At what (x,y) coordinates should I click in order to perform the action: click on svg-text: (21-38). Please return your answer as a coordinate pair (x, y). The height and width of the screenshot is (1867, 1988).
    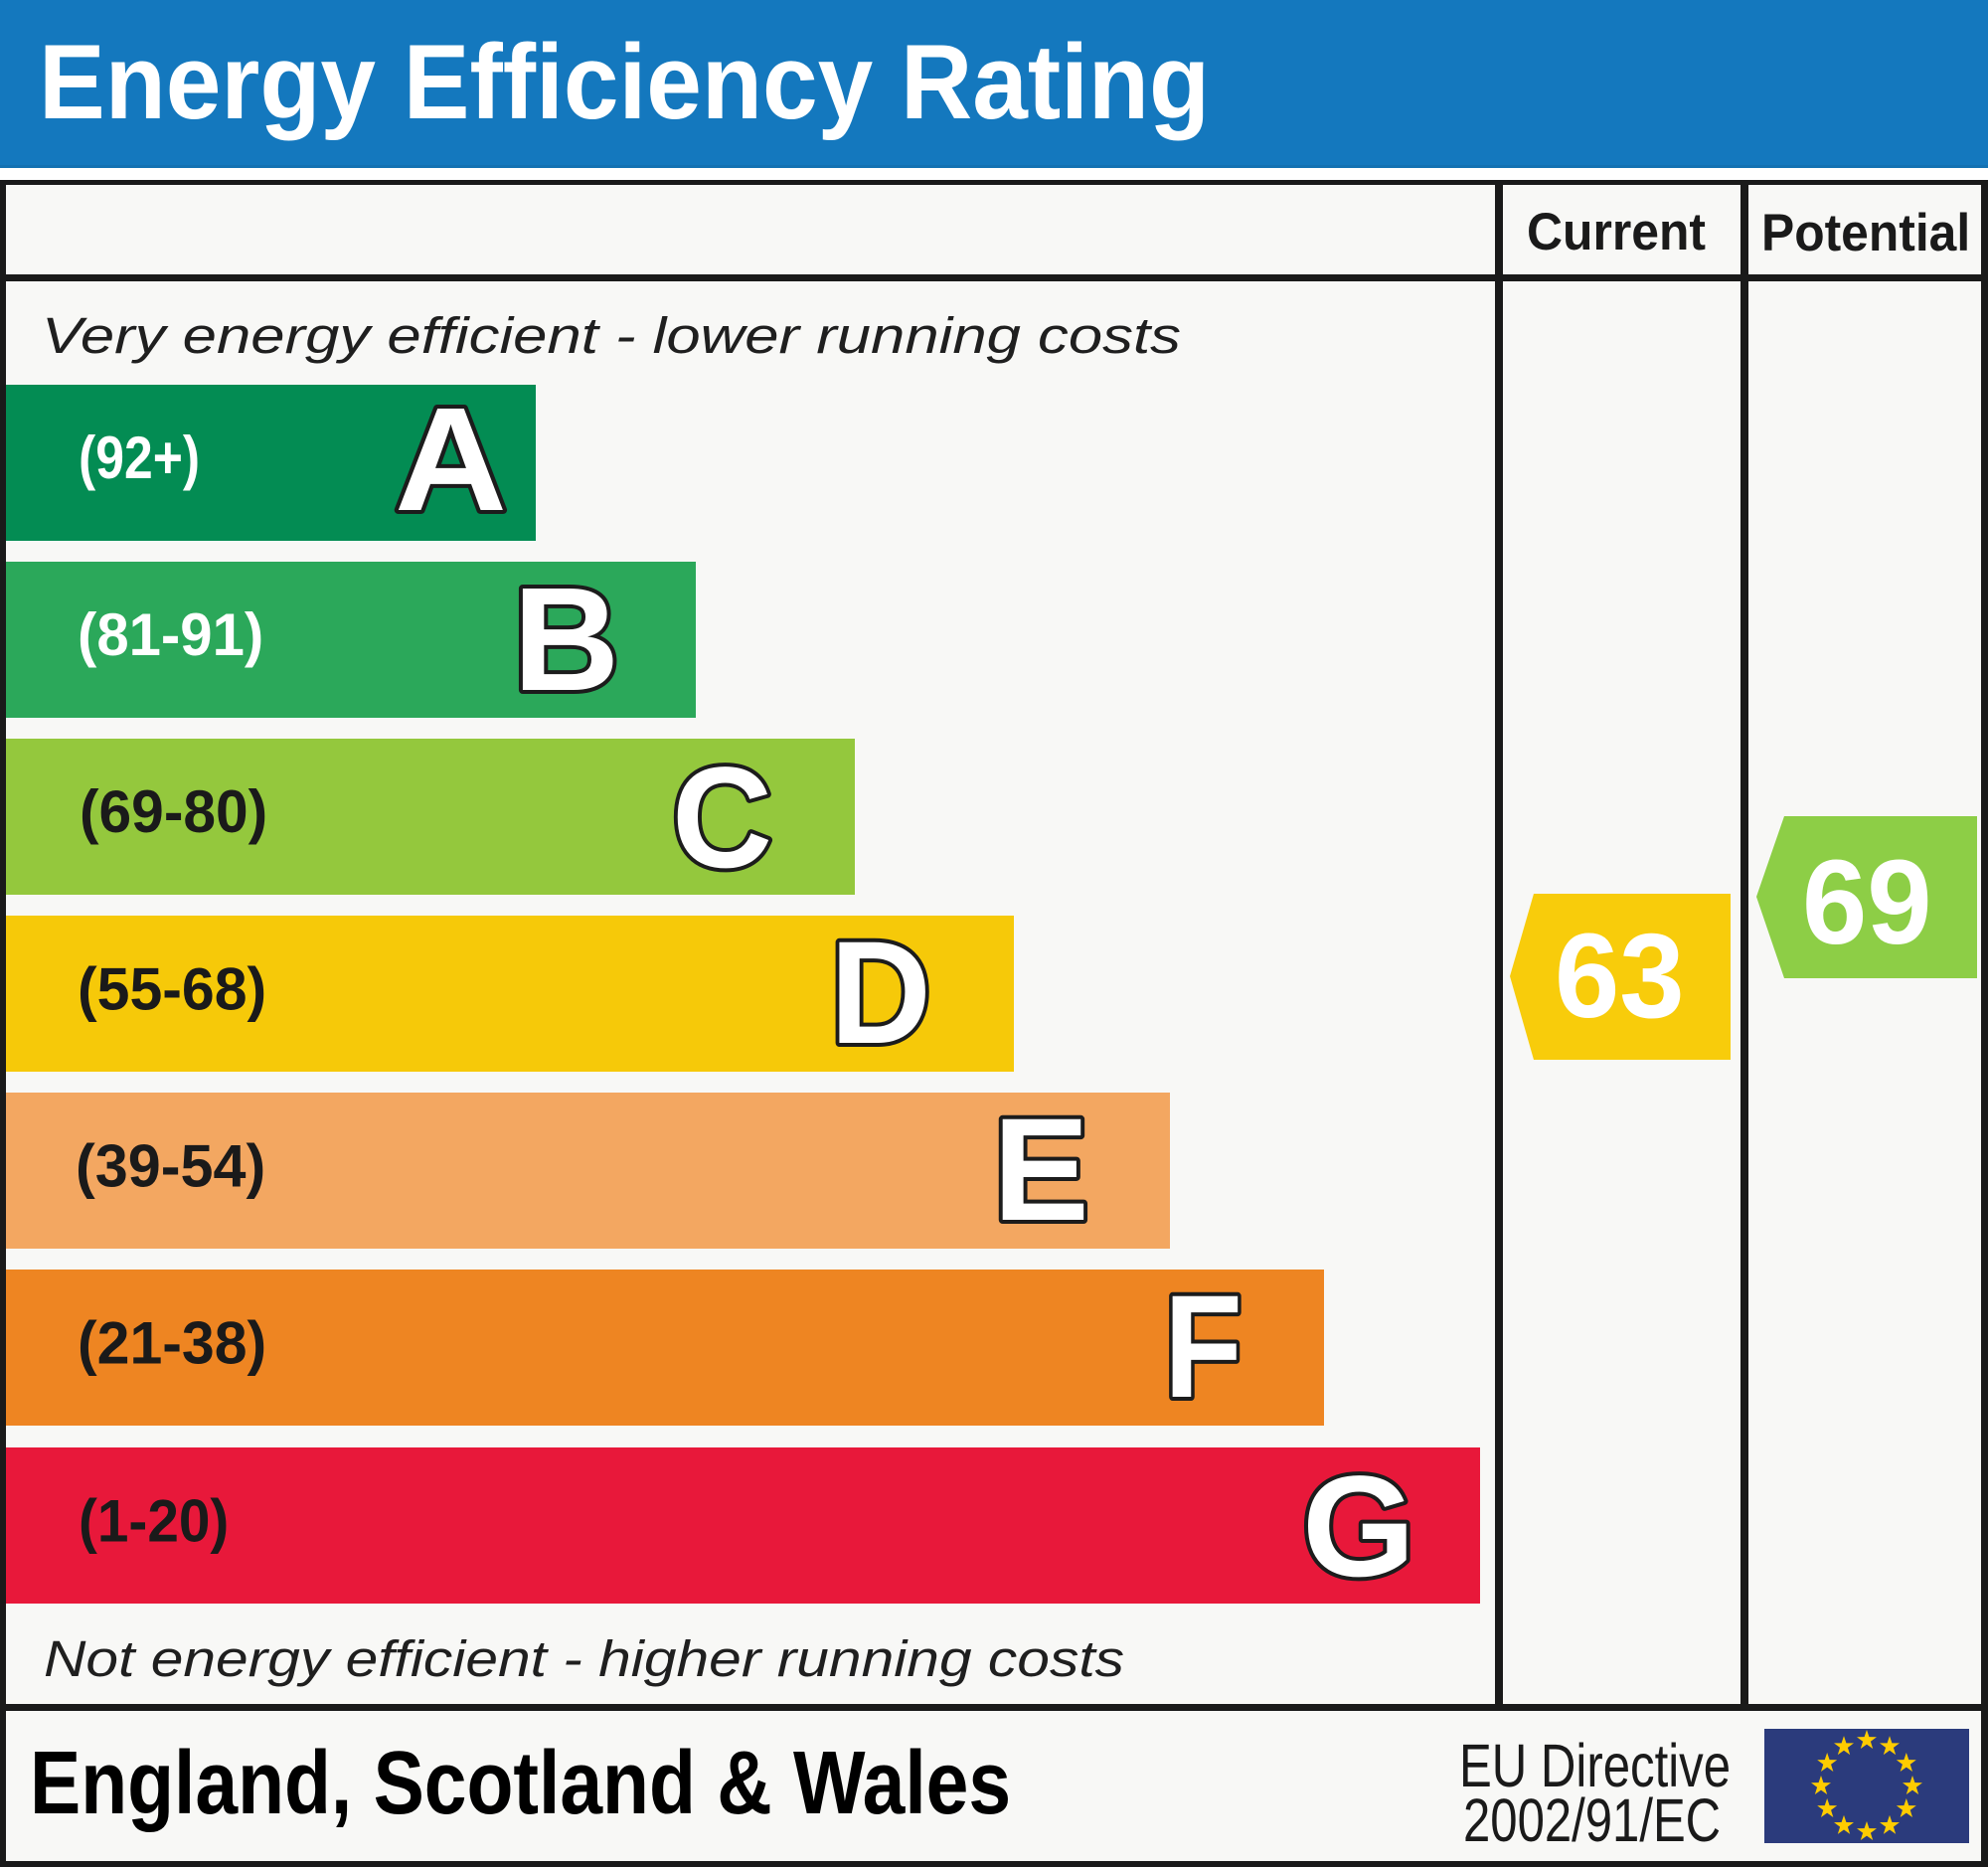
    Looking at the image, I should click on (172, 1343).